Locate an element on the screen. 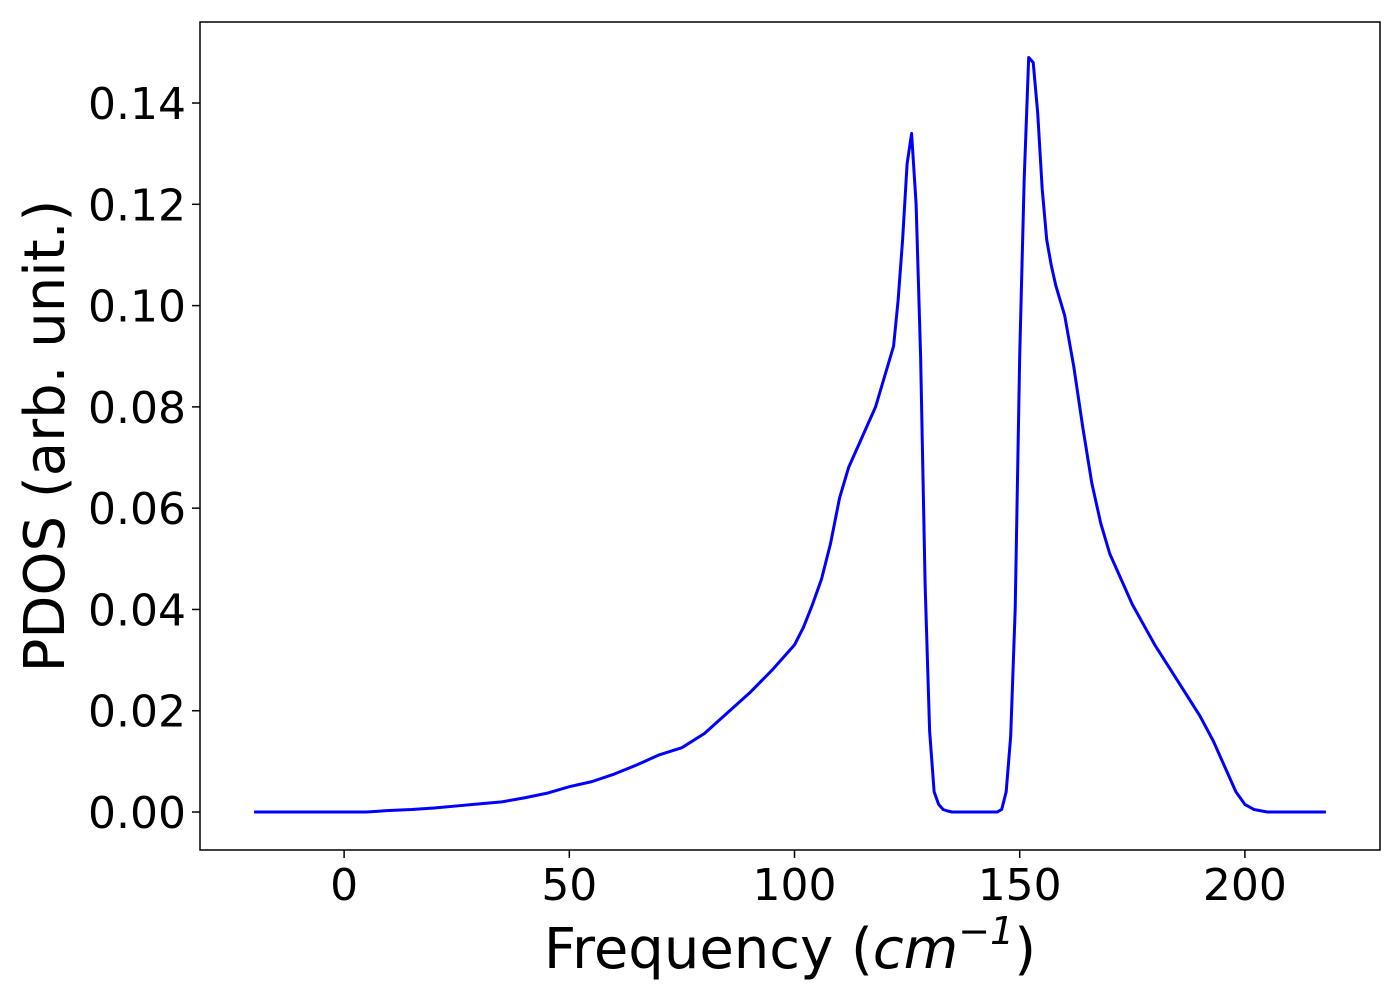  y-tick-label: 0.10 is located at coordinates (137, 307).